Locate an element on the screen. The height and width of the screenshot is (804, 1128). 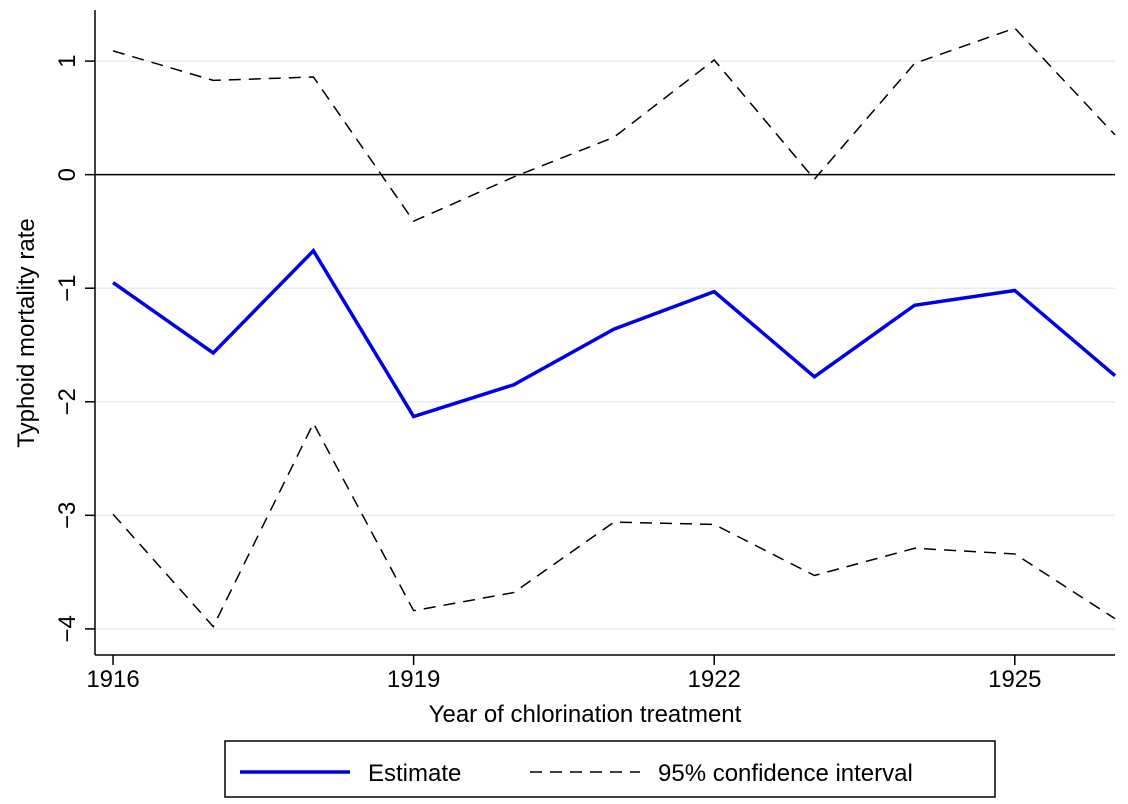
x-tick-label: 1919 is located at coordinates (413, 679).